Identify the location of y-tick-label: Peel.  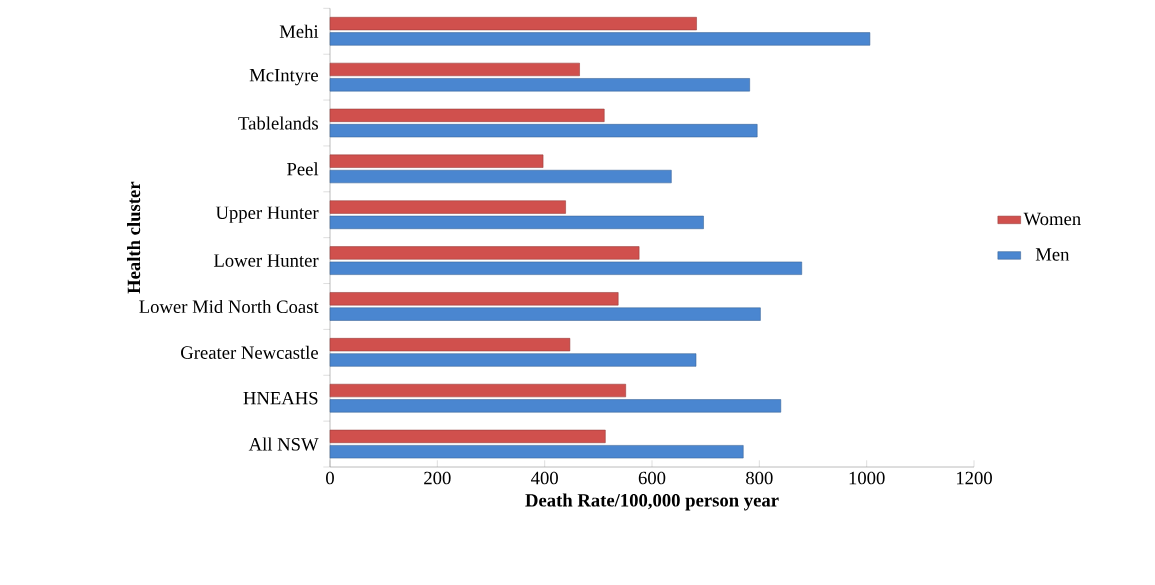
(303, 169).